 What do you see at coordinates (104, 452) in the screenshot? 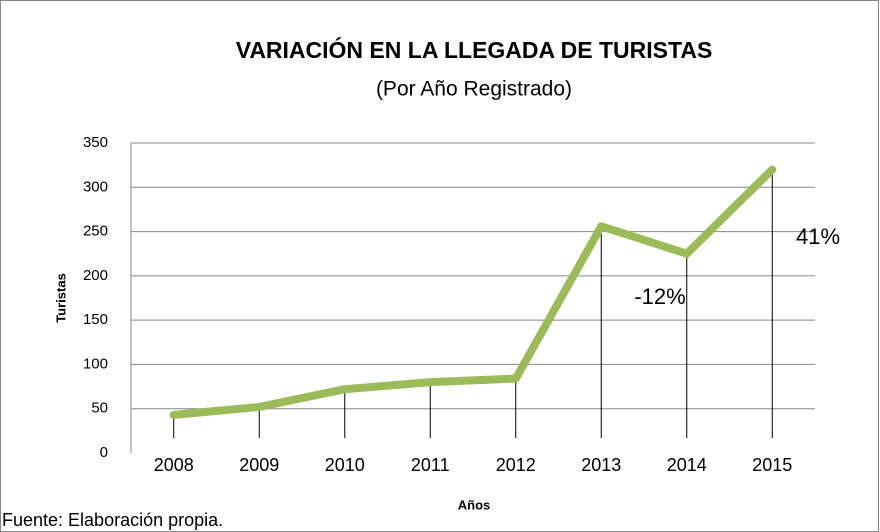
I see `y-tick-label: 0` at bounding box center [104, 452].